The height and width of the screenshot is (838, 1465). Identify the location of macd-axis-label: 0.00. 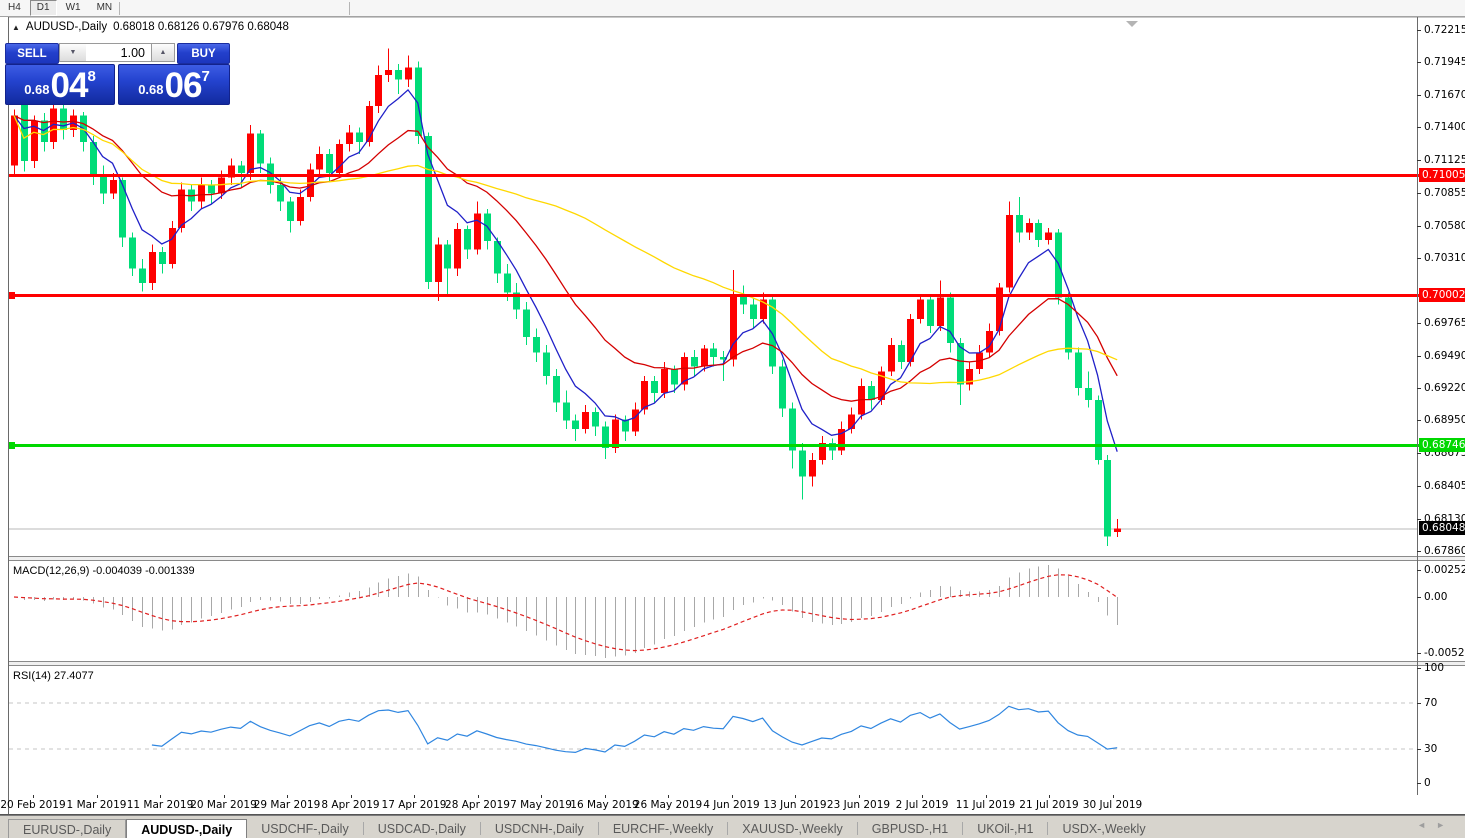
(1436, 597).